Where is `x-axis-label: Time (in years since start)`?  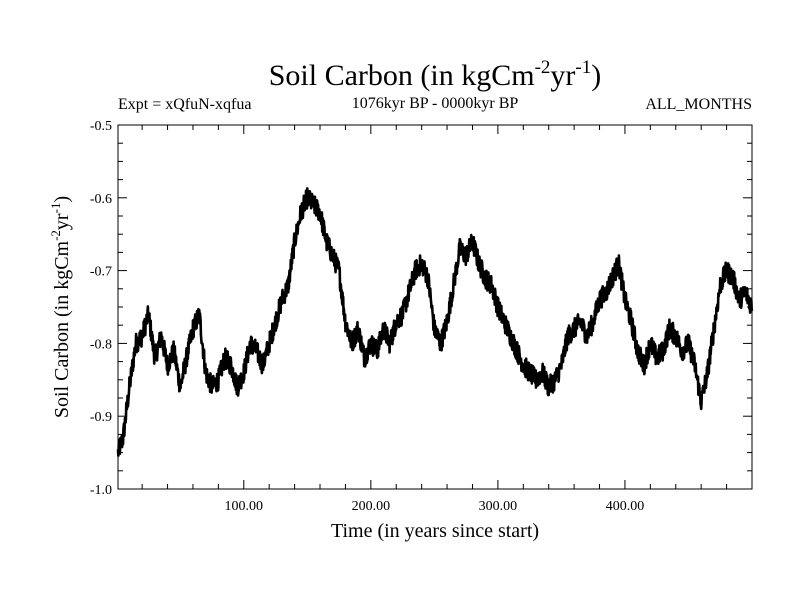 x-axis-label: Time (in years since start) is located at coordinates (435, 531).